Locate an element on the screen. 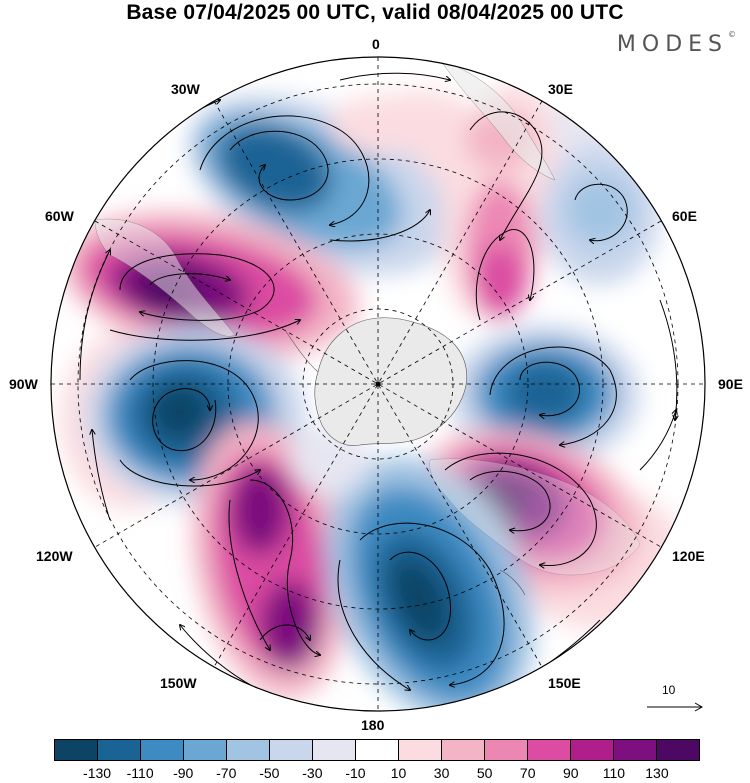 The image size is (750, 783). colorbar-tick-label: 50 is located at coordinates (484, 773).